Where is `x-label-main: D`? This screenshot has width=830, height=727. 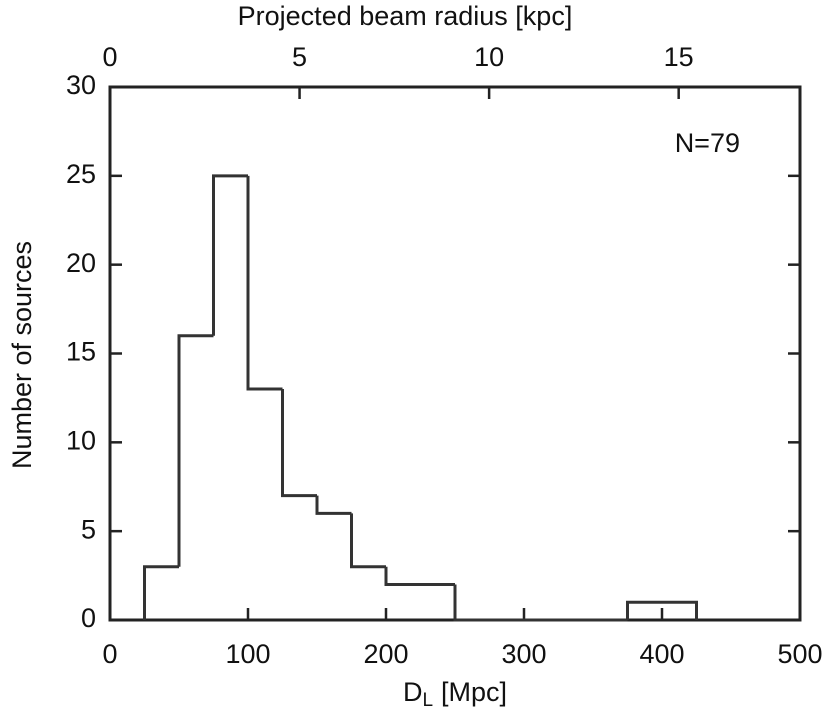
x-label-main: D is located at coordinates (413, 692).